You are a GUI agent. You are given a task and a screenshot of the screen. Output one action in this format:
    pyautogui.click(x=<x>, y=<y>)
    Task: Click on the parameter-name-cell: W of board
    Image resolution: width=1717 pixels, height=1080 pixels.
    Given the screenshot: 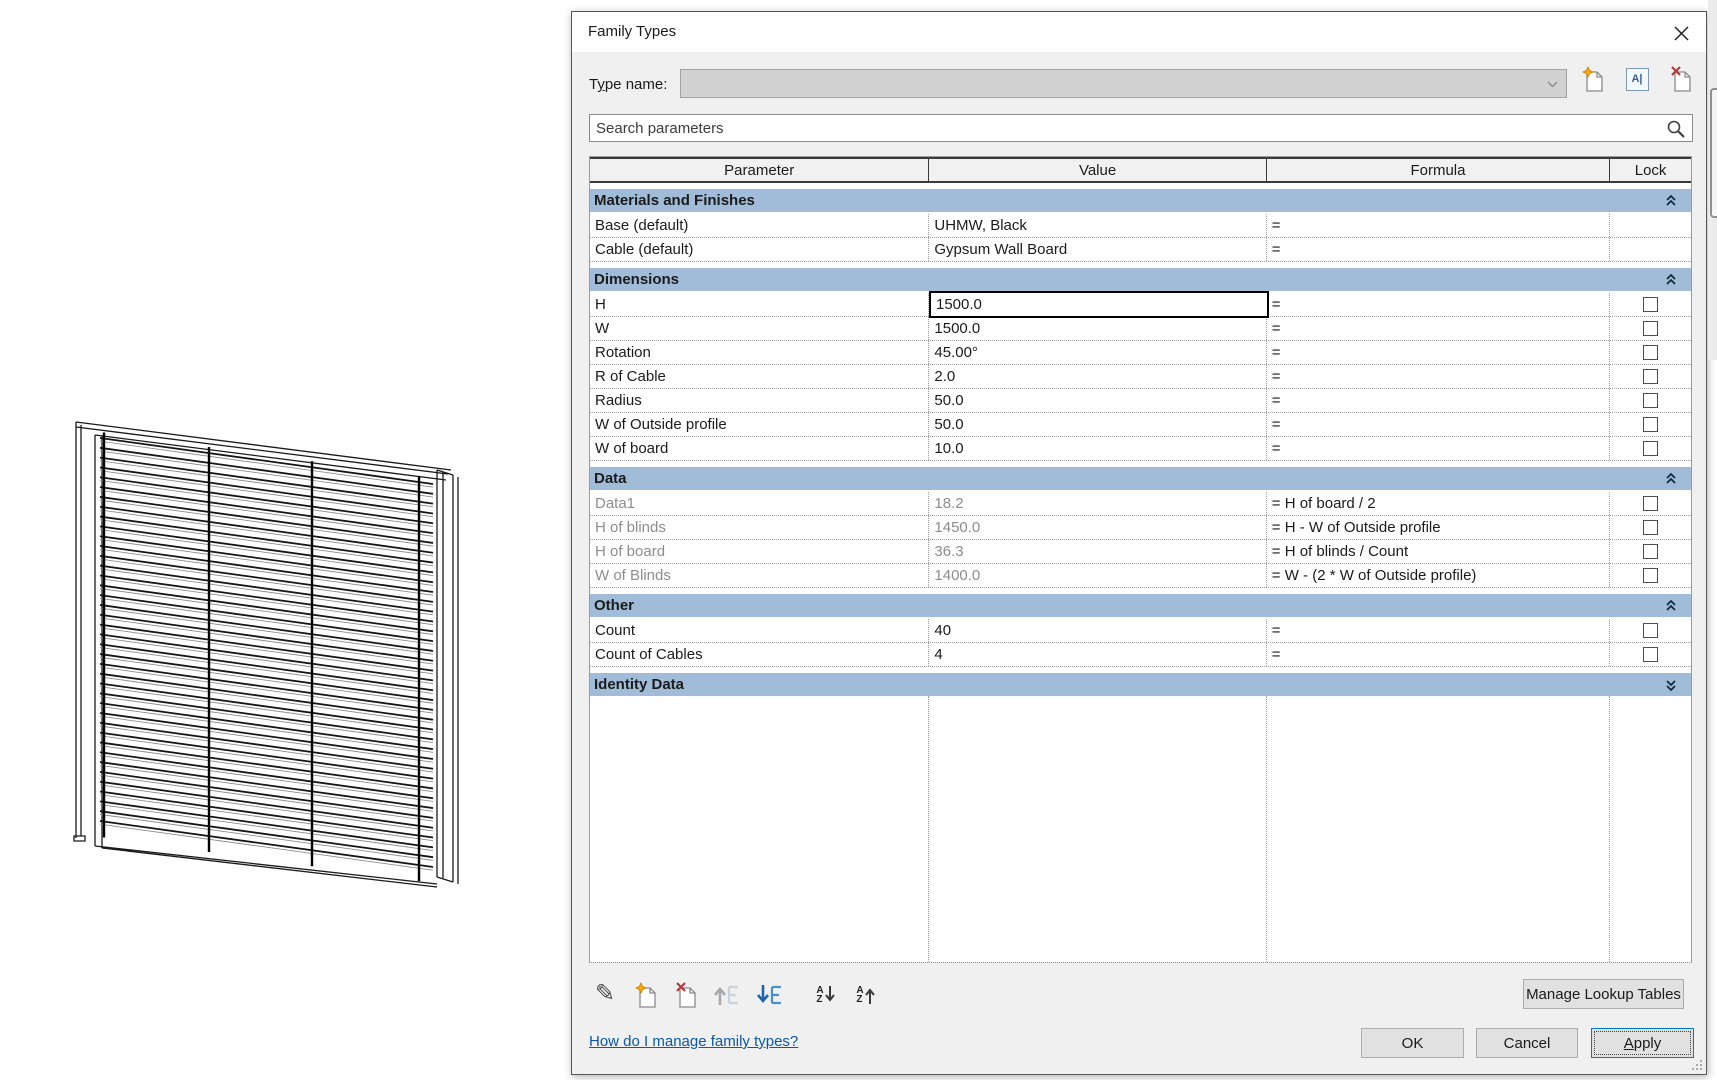 What is the action you would take?
    pyautogui.click(x=760, y=448)
    